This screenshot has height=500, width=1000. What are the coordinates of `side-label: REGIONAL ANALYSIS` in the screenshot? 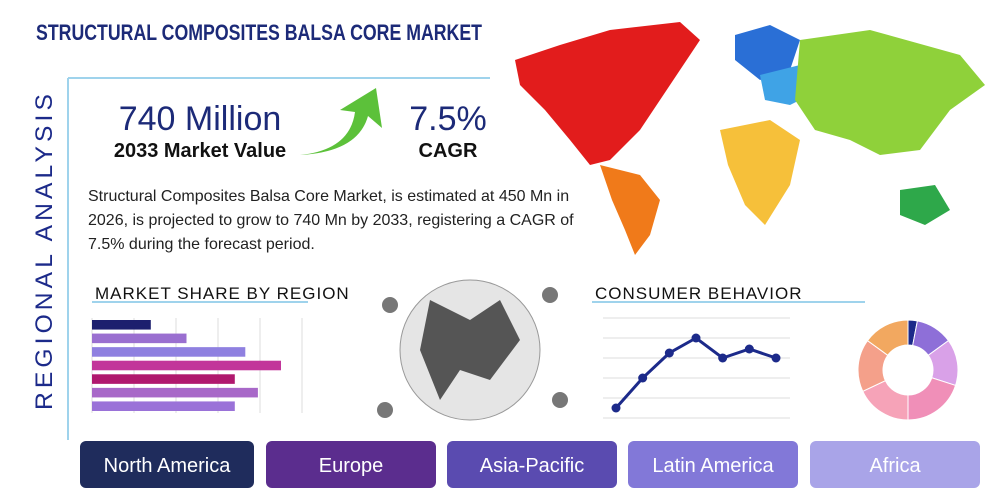 It's located at (44, 250).